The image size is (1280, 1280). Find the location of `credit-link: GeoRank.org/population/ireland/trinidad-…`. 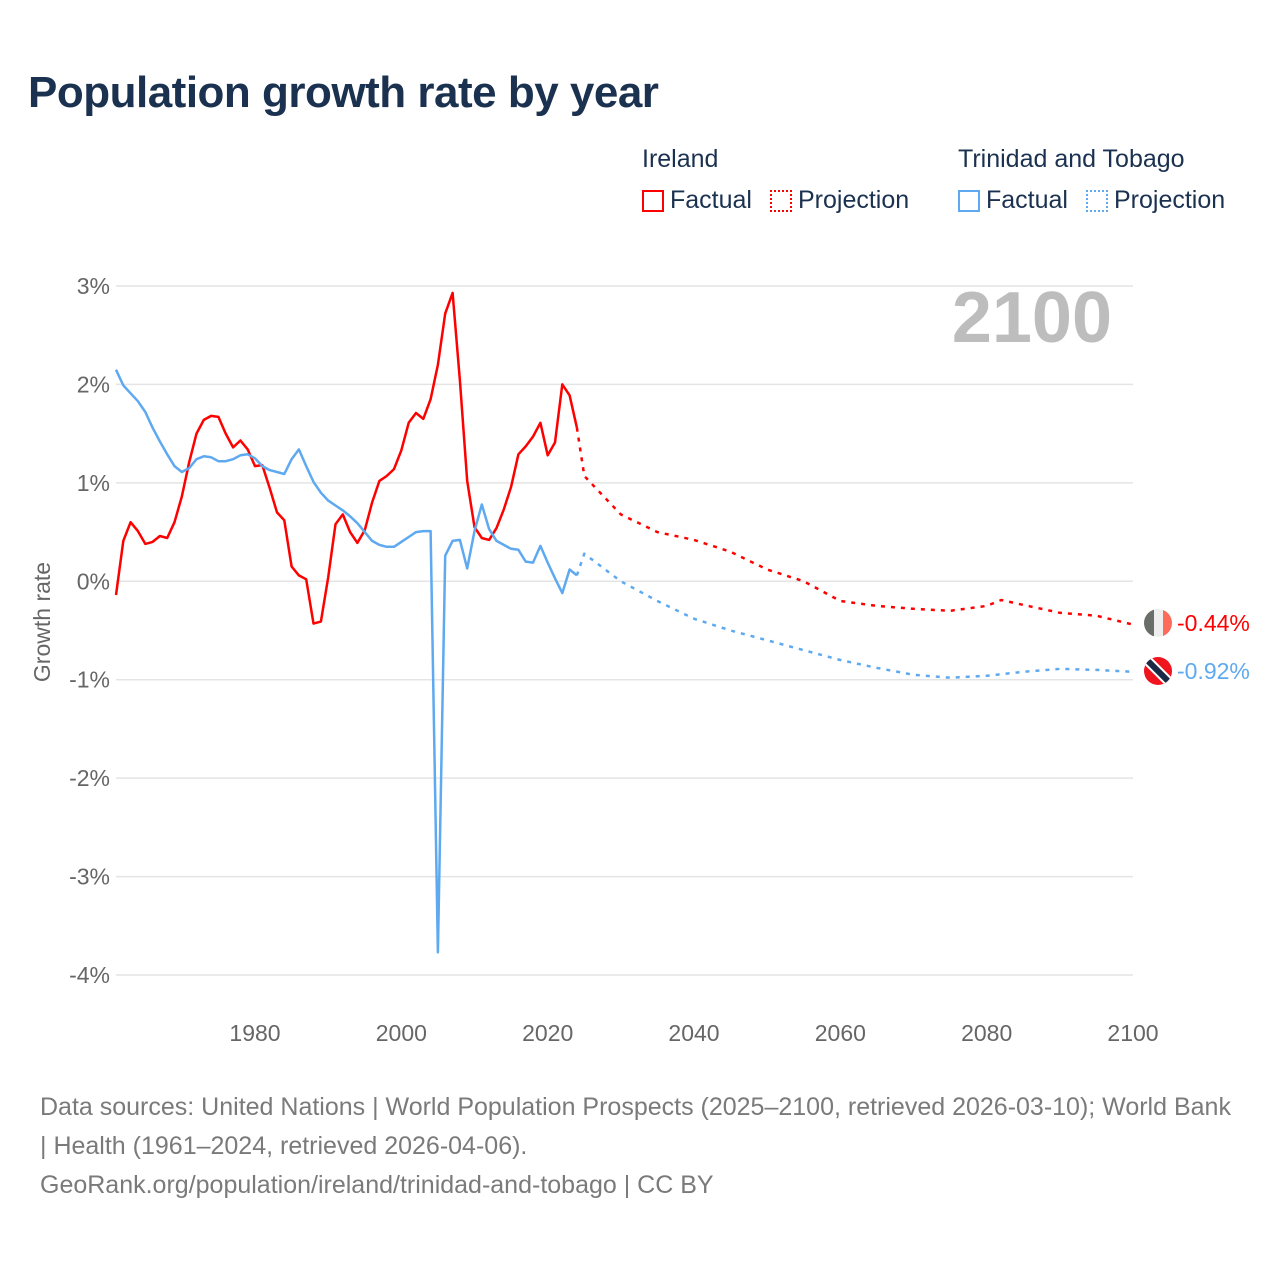

credit-link: GeoRank.org/population/ireland/trinidad-… is located at coordinates (377, 1185).